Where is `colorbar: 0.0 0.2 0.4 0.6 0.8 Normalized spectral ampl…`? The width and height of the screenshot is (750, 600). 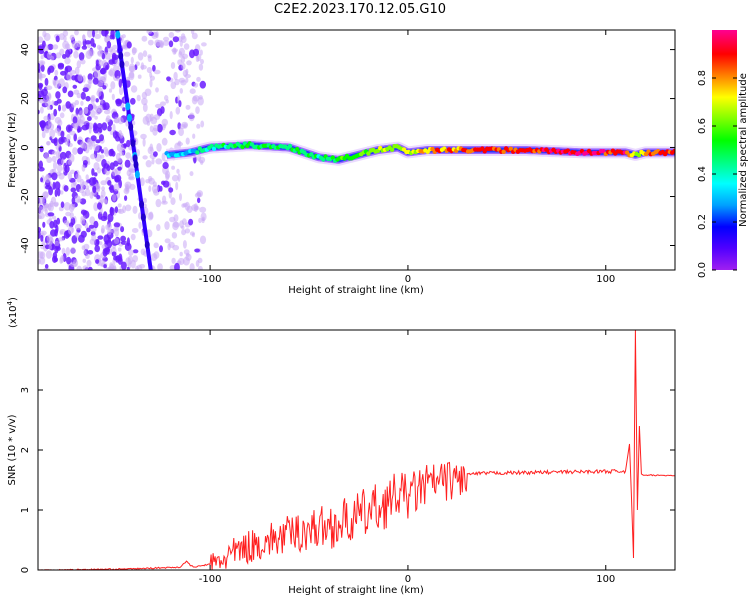 colorbar: 0.0 0.2 0.4 0.6 0.8 Normalized spectral ampl… is located at coordinates (723, 154).